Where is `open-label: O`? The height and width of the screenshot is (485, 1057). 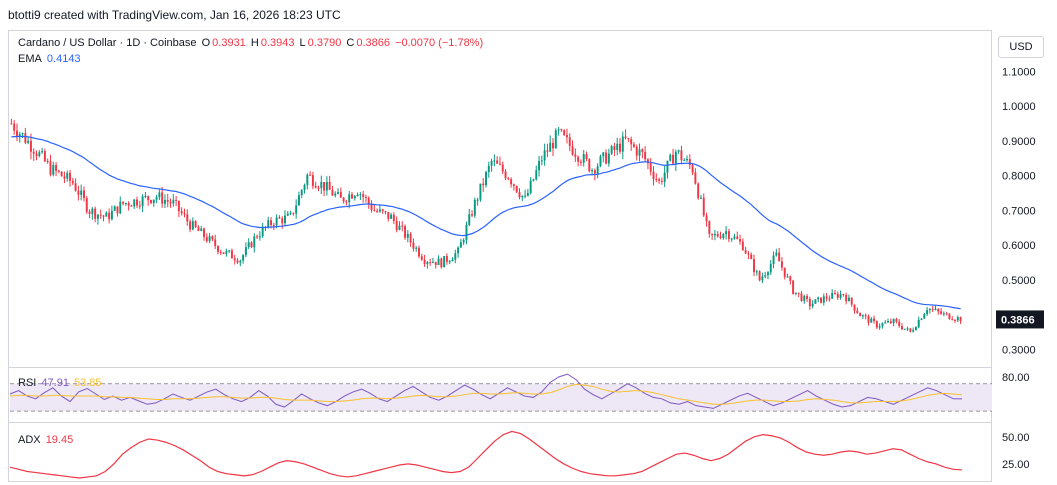
open-label: O is located at coordinates (206, 43).